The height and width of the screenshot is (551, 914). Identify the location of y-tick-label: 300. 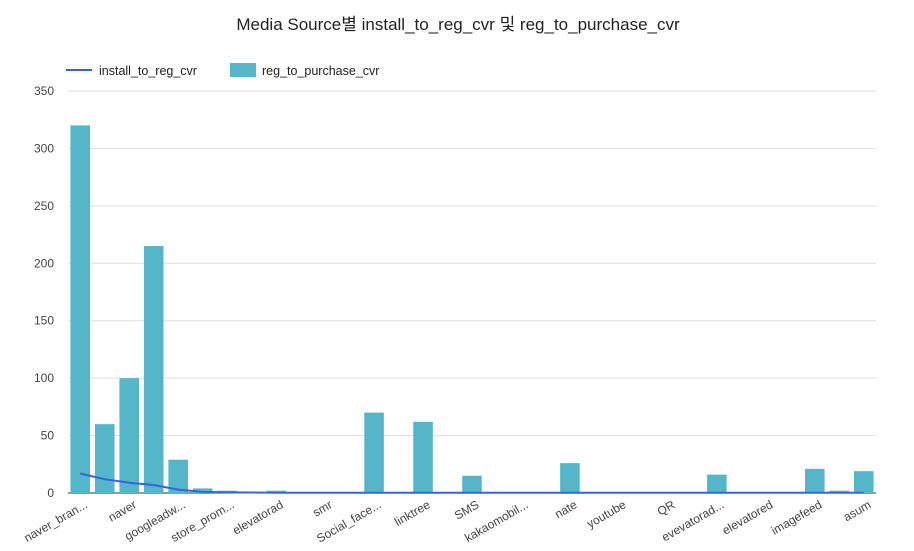
(44, 148).